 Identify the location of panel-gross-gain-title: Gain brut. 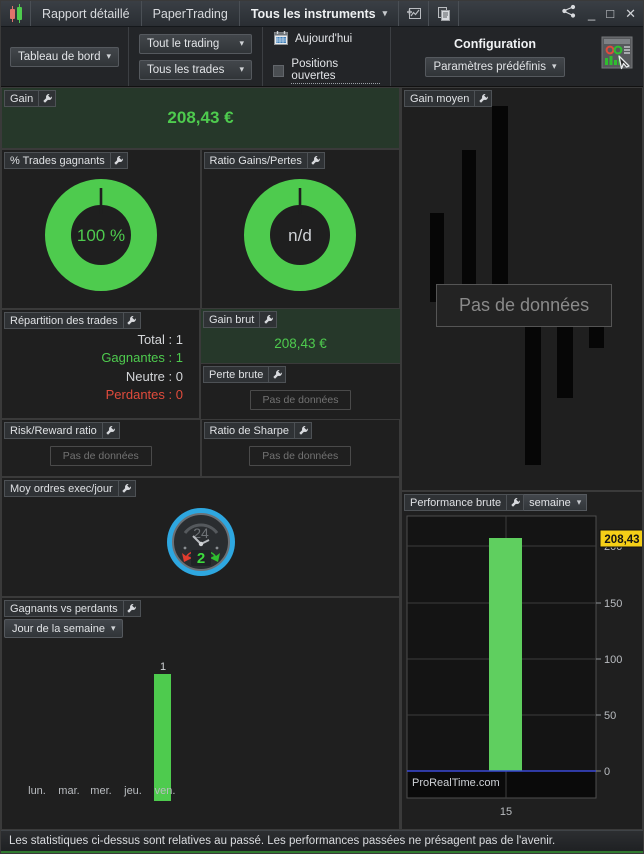
(240, 319).